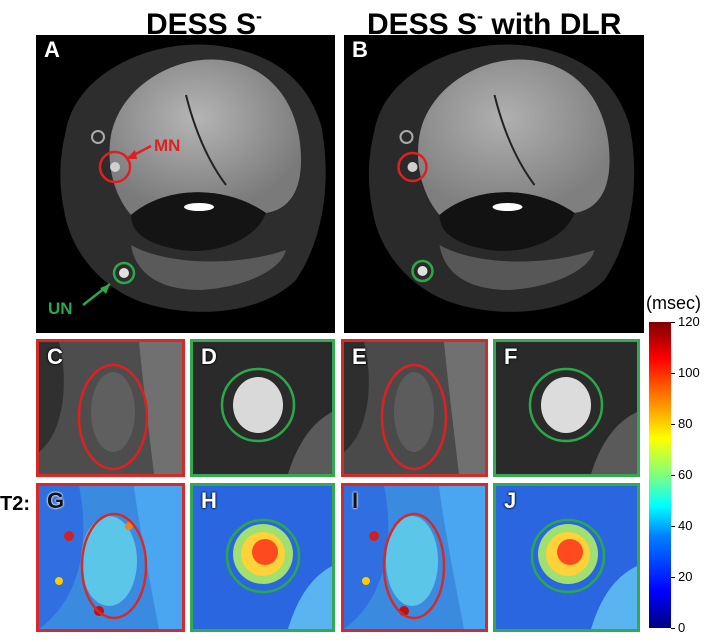 This screenshot has width=708, height=642. I want to click on colorbar-tick-label: 60, so click(685, 474).